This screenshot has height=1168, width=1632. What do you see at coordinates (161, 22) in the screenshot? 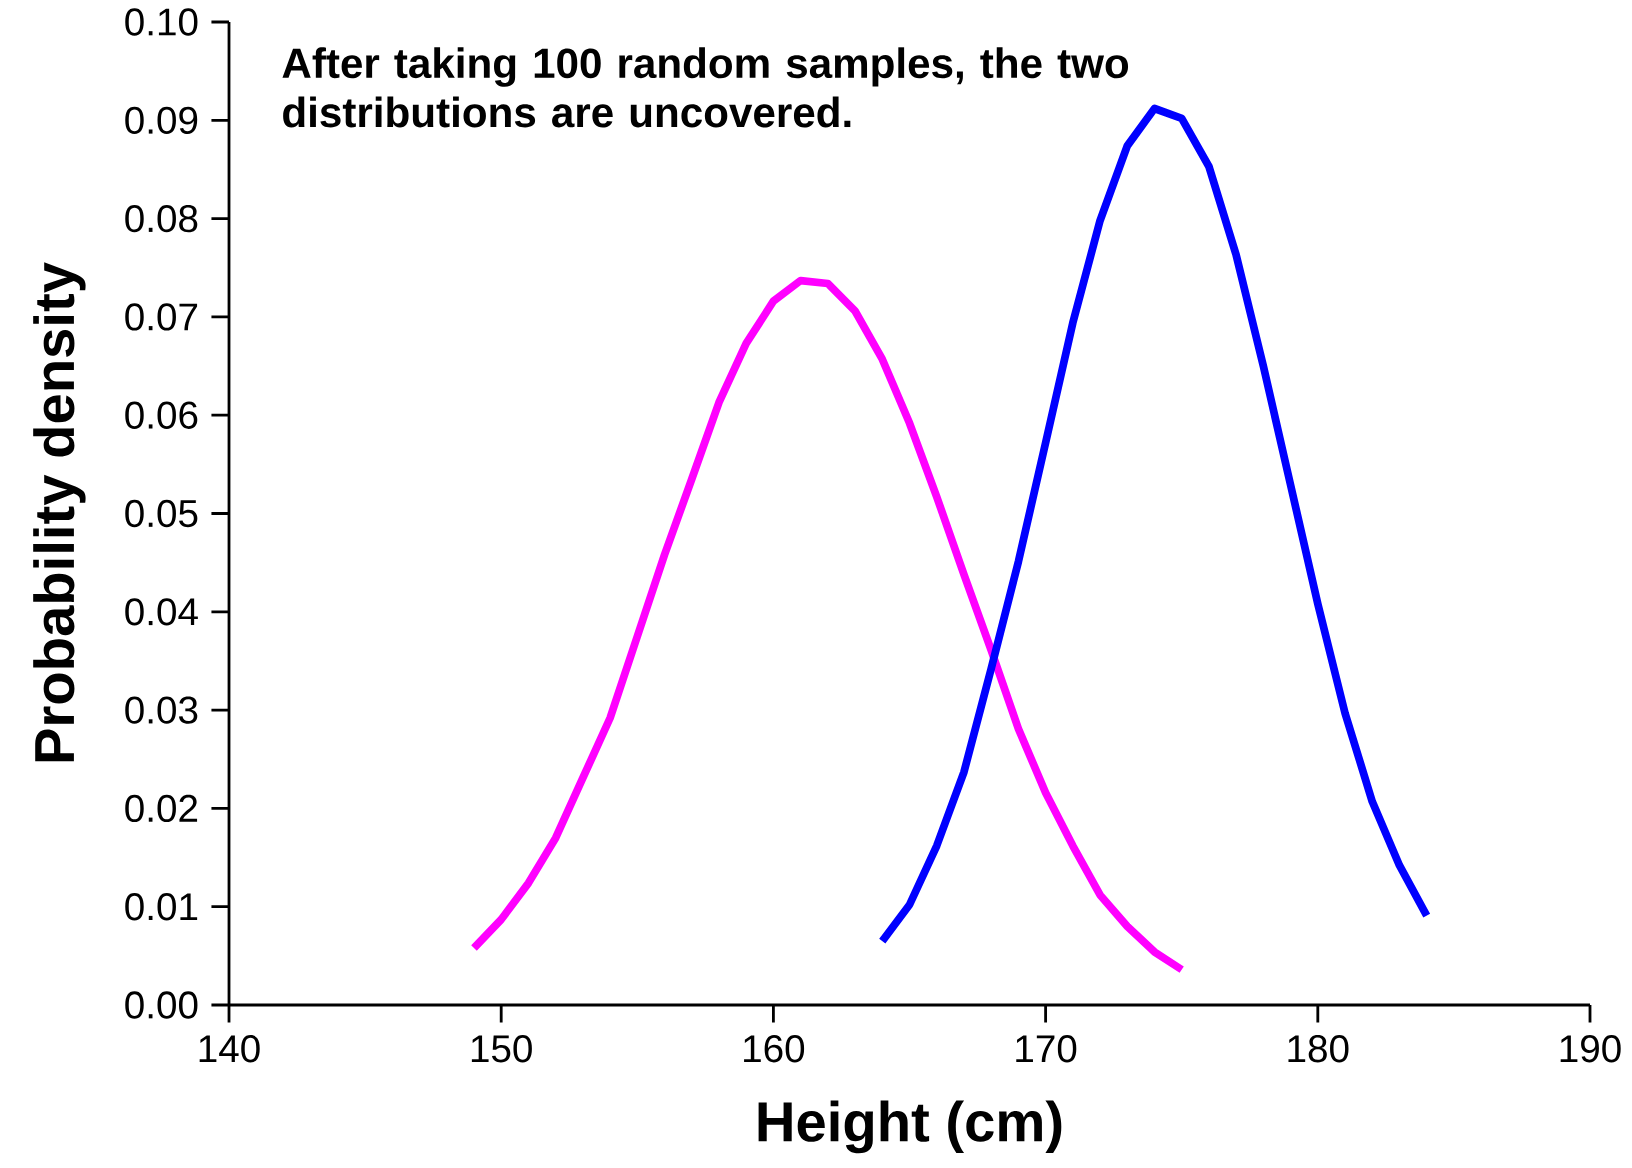
I see `y-tick-label: 0.10` at bounding box center [161, 22].